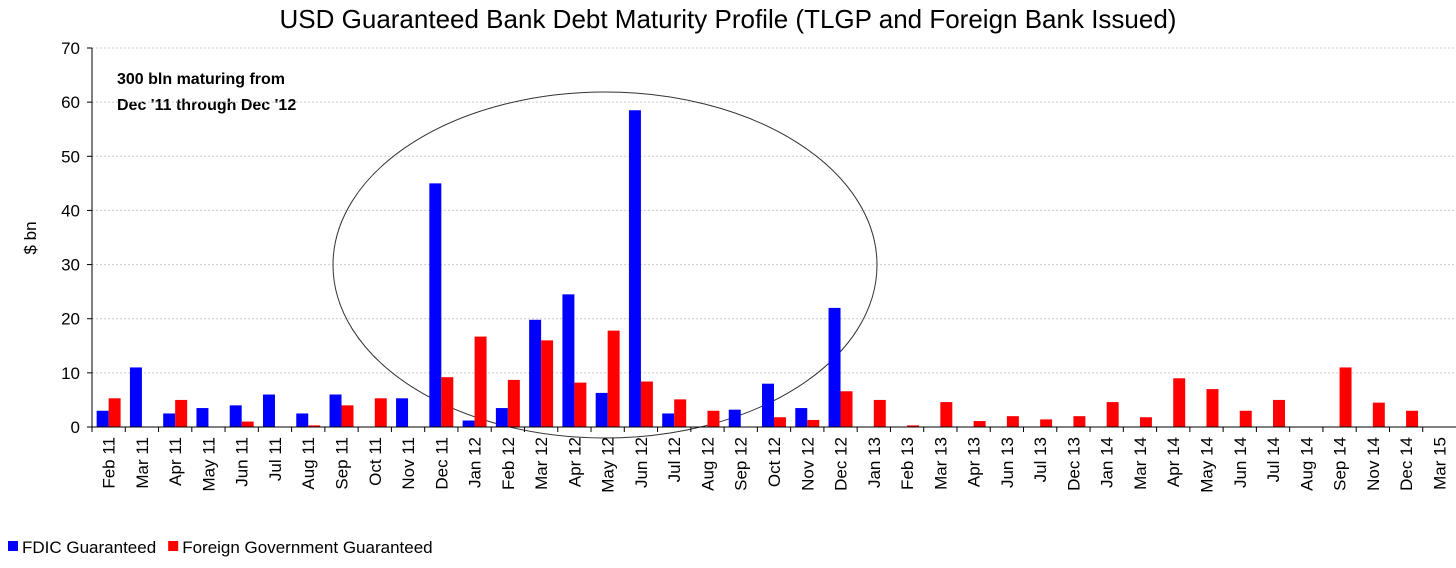 The height and width of the screenshot is (568, 1456). What do you see at coordinates (1007, 462) in the screenshot?
I see `x-tick-label: Jun 13` at bounding box center [1007, 462].